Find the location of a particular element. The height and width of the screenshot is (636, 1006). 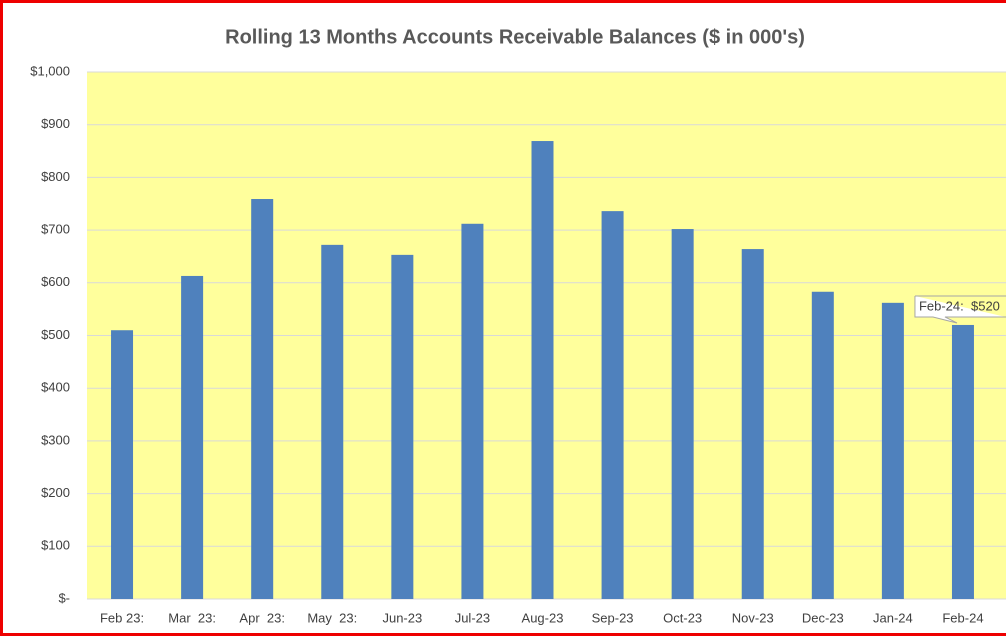

y-tick-label: $300 is located at coordinates (55, 439).